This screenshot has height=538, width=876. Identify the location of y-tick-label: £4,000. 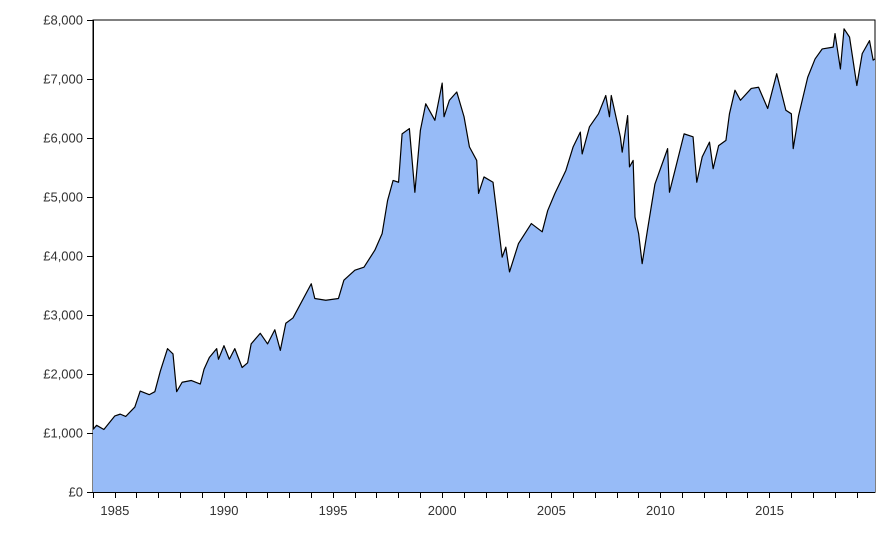
(63, 256).